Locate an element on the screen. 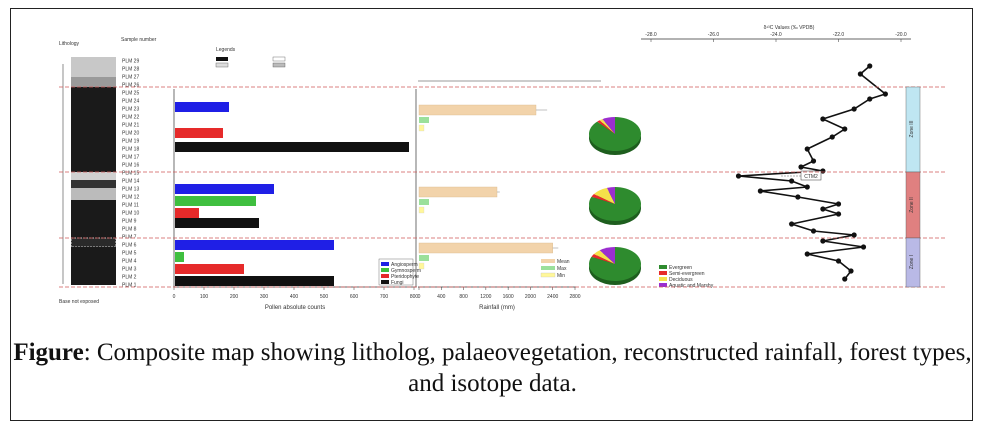 The image size is (985, 429). sample-label: PLM 21 is located at coordinates (130, 126).